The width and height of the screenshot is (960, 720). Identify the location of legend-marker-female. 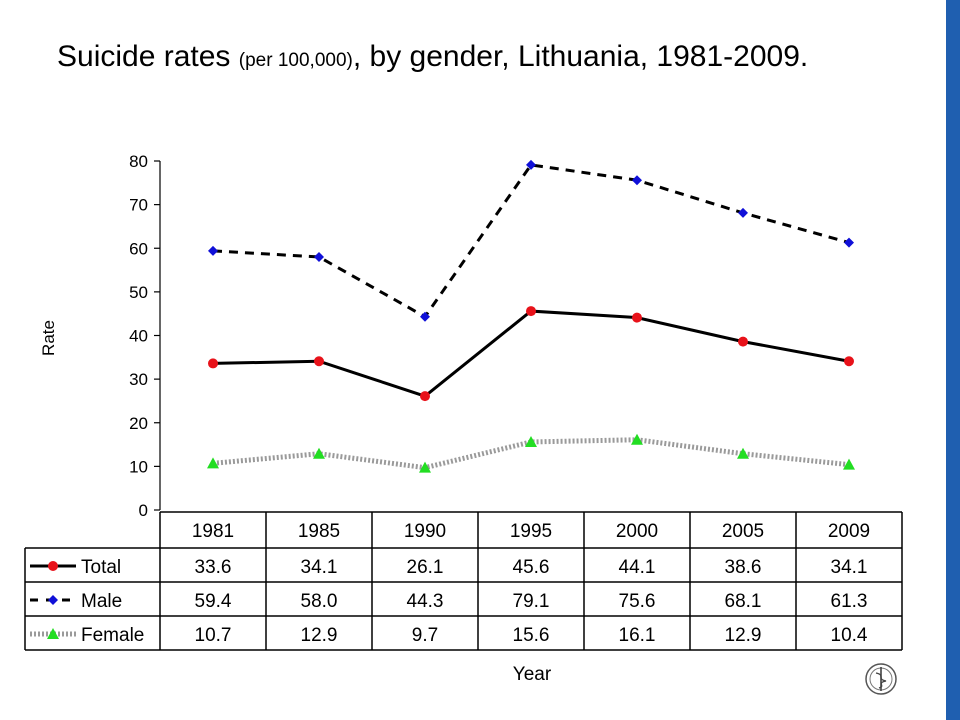
(53, 633).